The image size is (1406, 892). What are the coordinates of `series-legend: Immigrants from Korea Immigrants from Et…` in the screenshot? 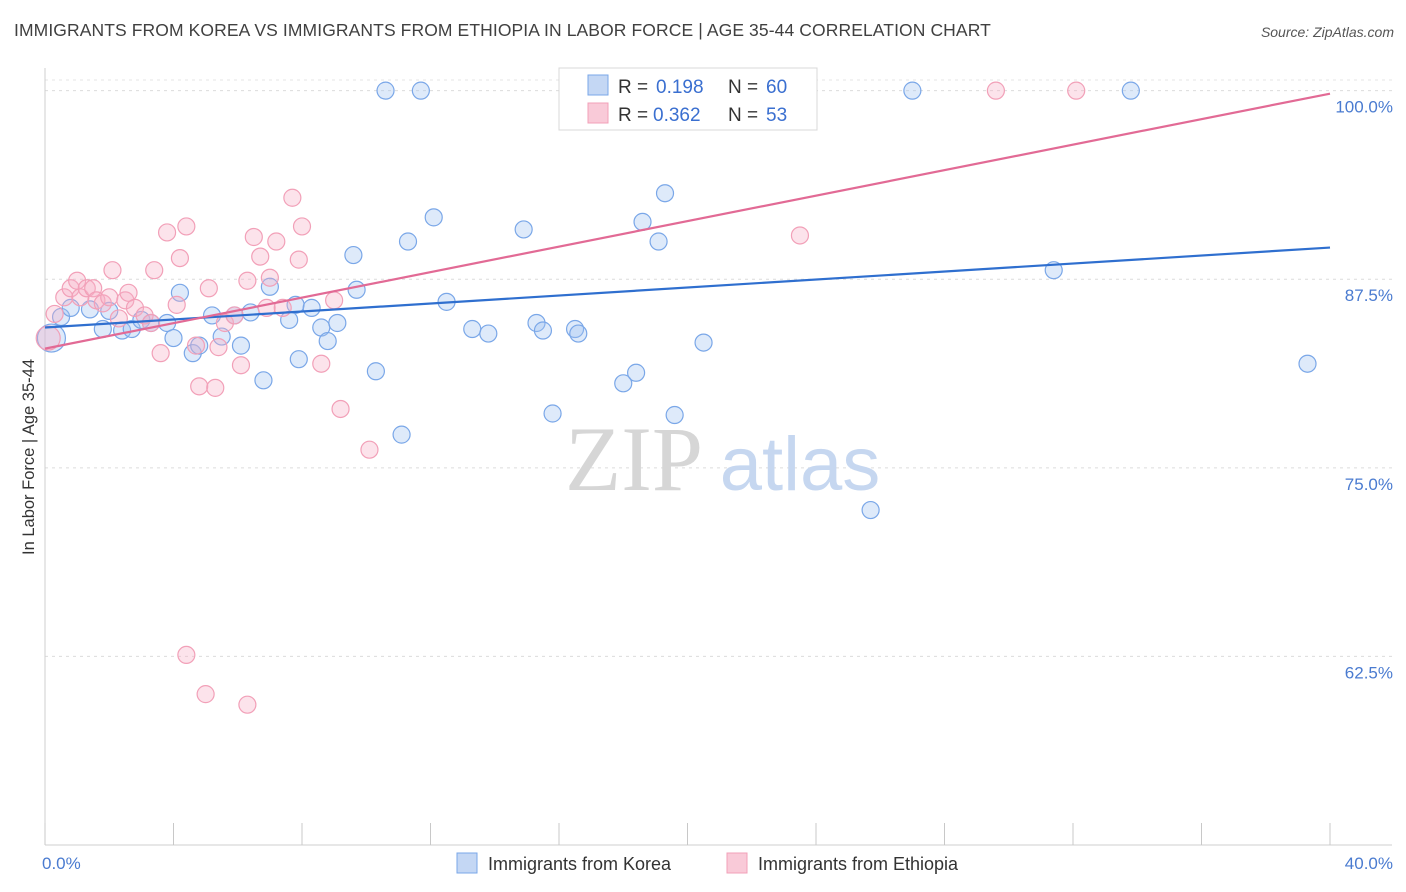 It's located at (707, 863).